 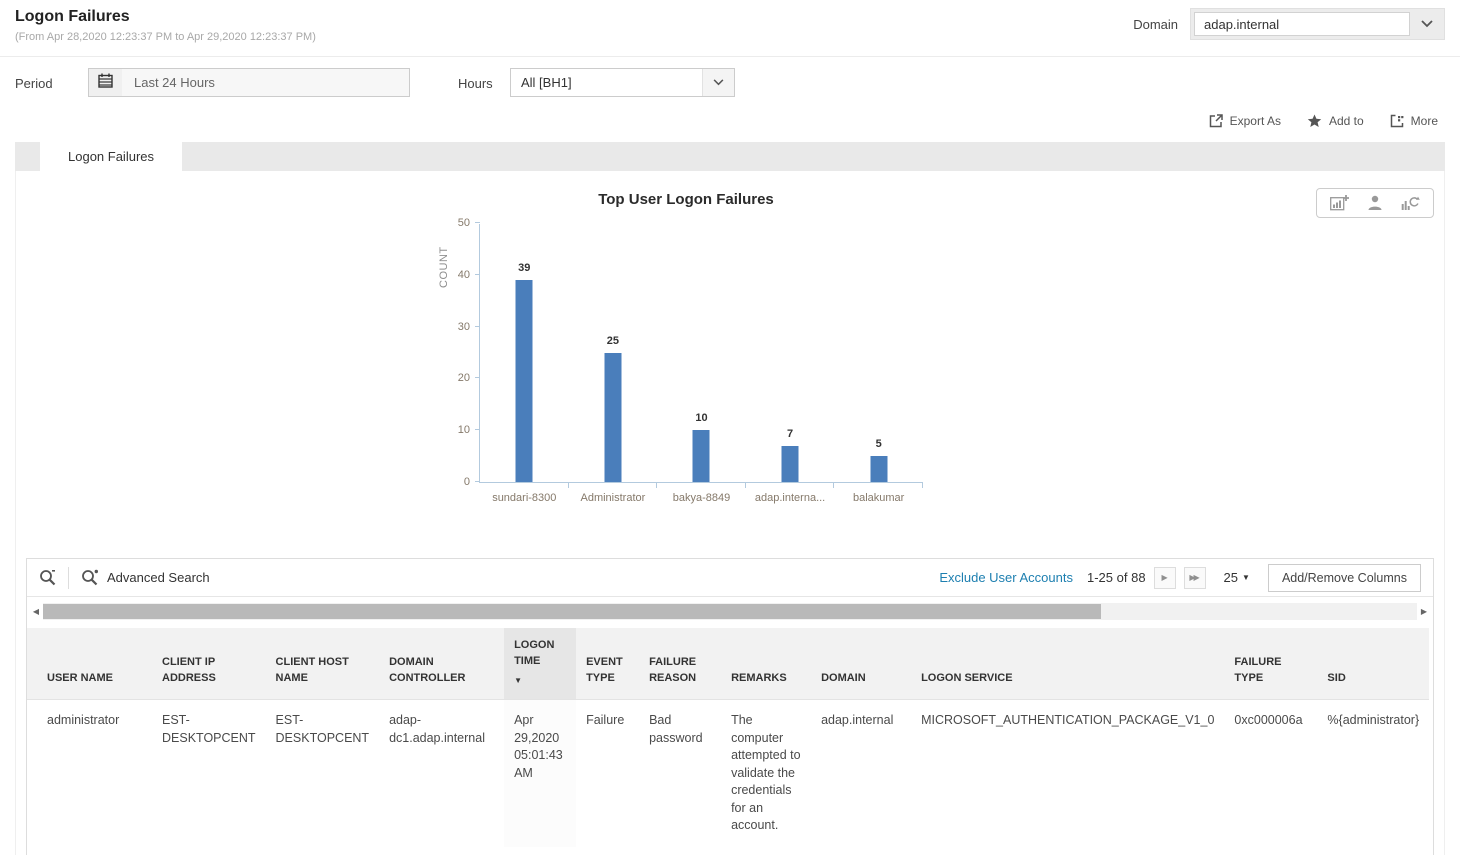 I want to click on add-to-label: Add to, so click(x=1346, y=121).